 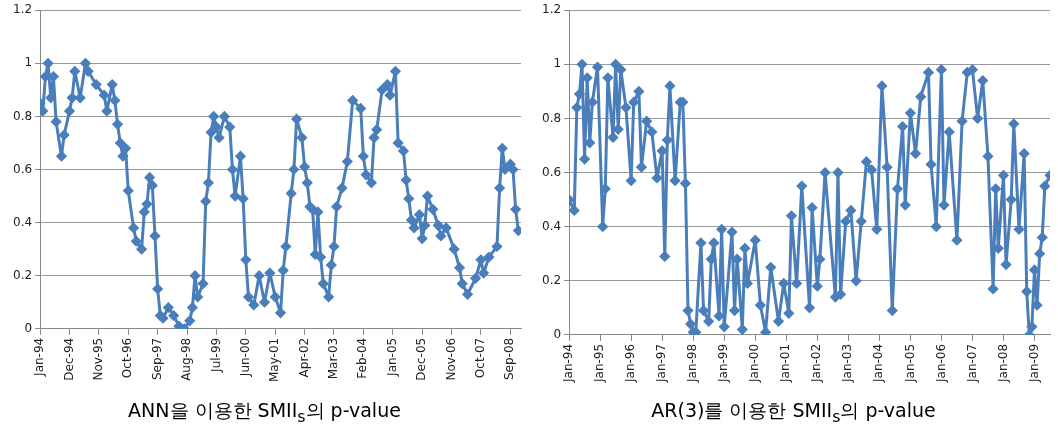 I want to click on x-tick-label: Jan-98, so click(x=692, y=363).